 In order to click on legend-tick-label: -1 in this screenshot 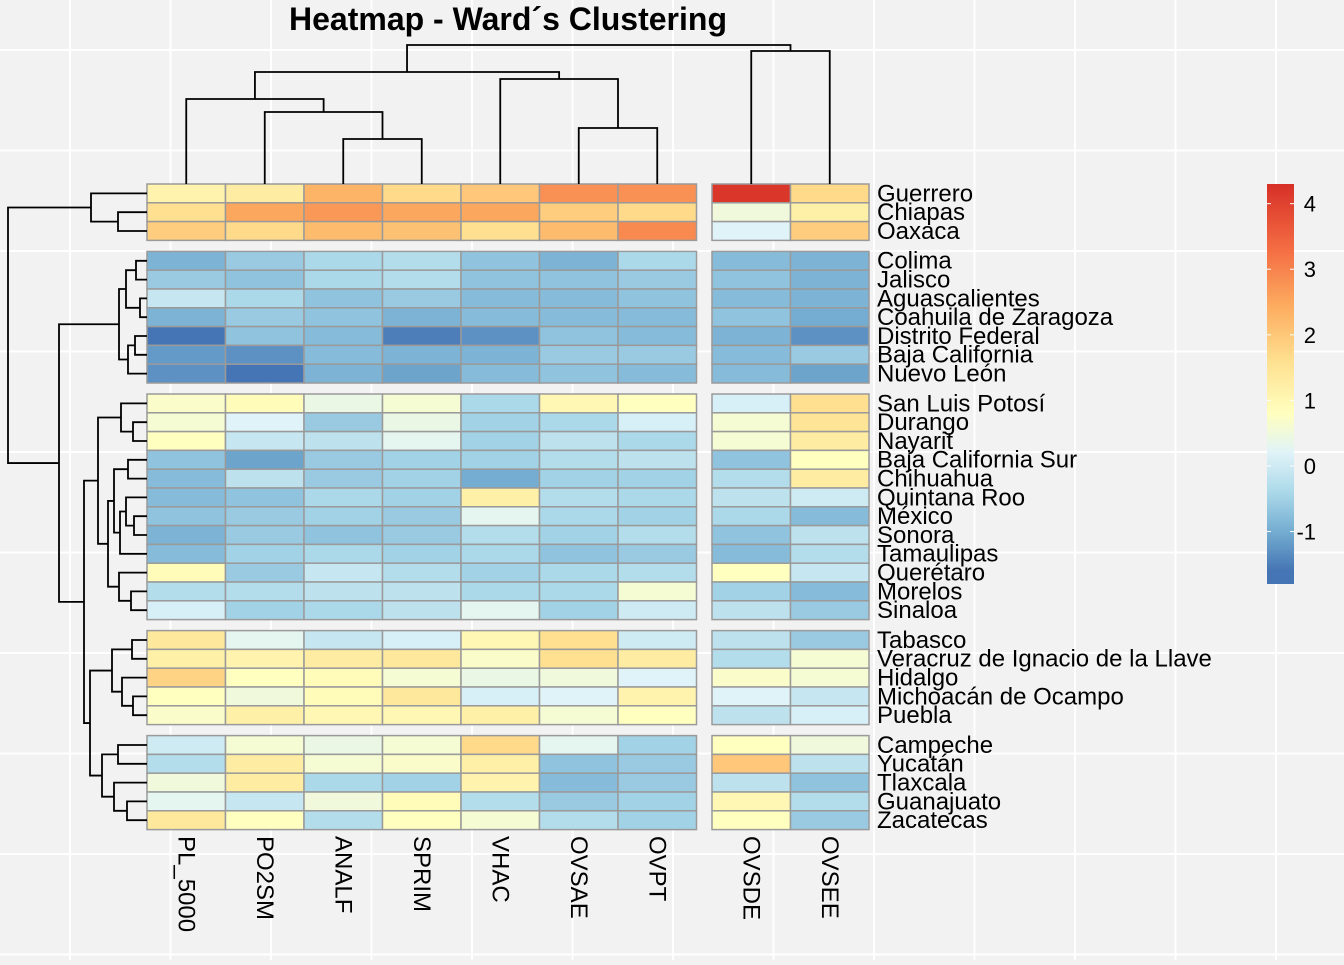, I will do `click(1306, 532)`.